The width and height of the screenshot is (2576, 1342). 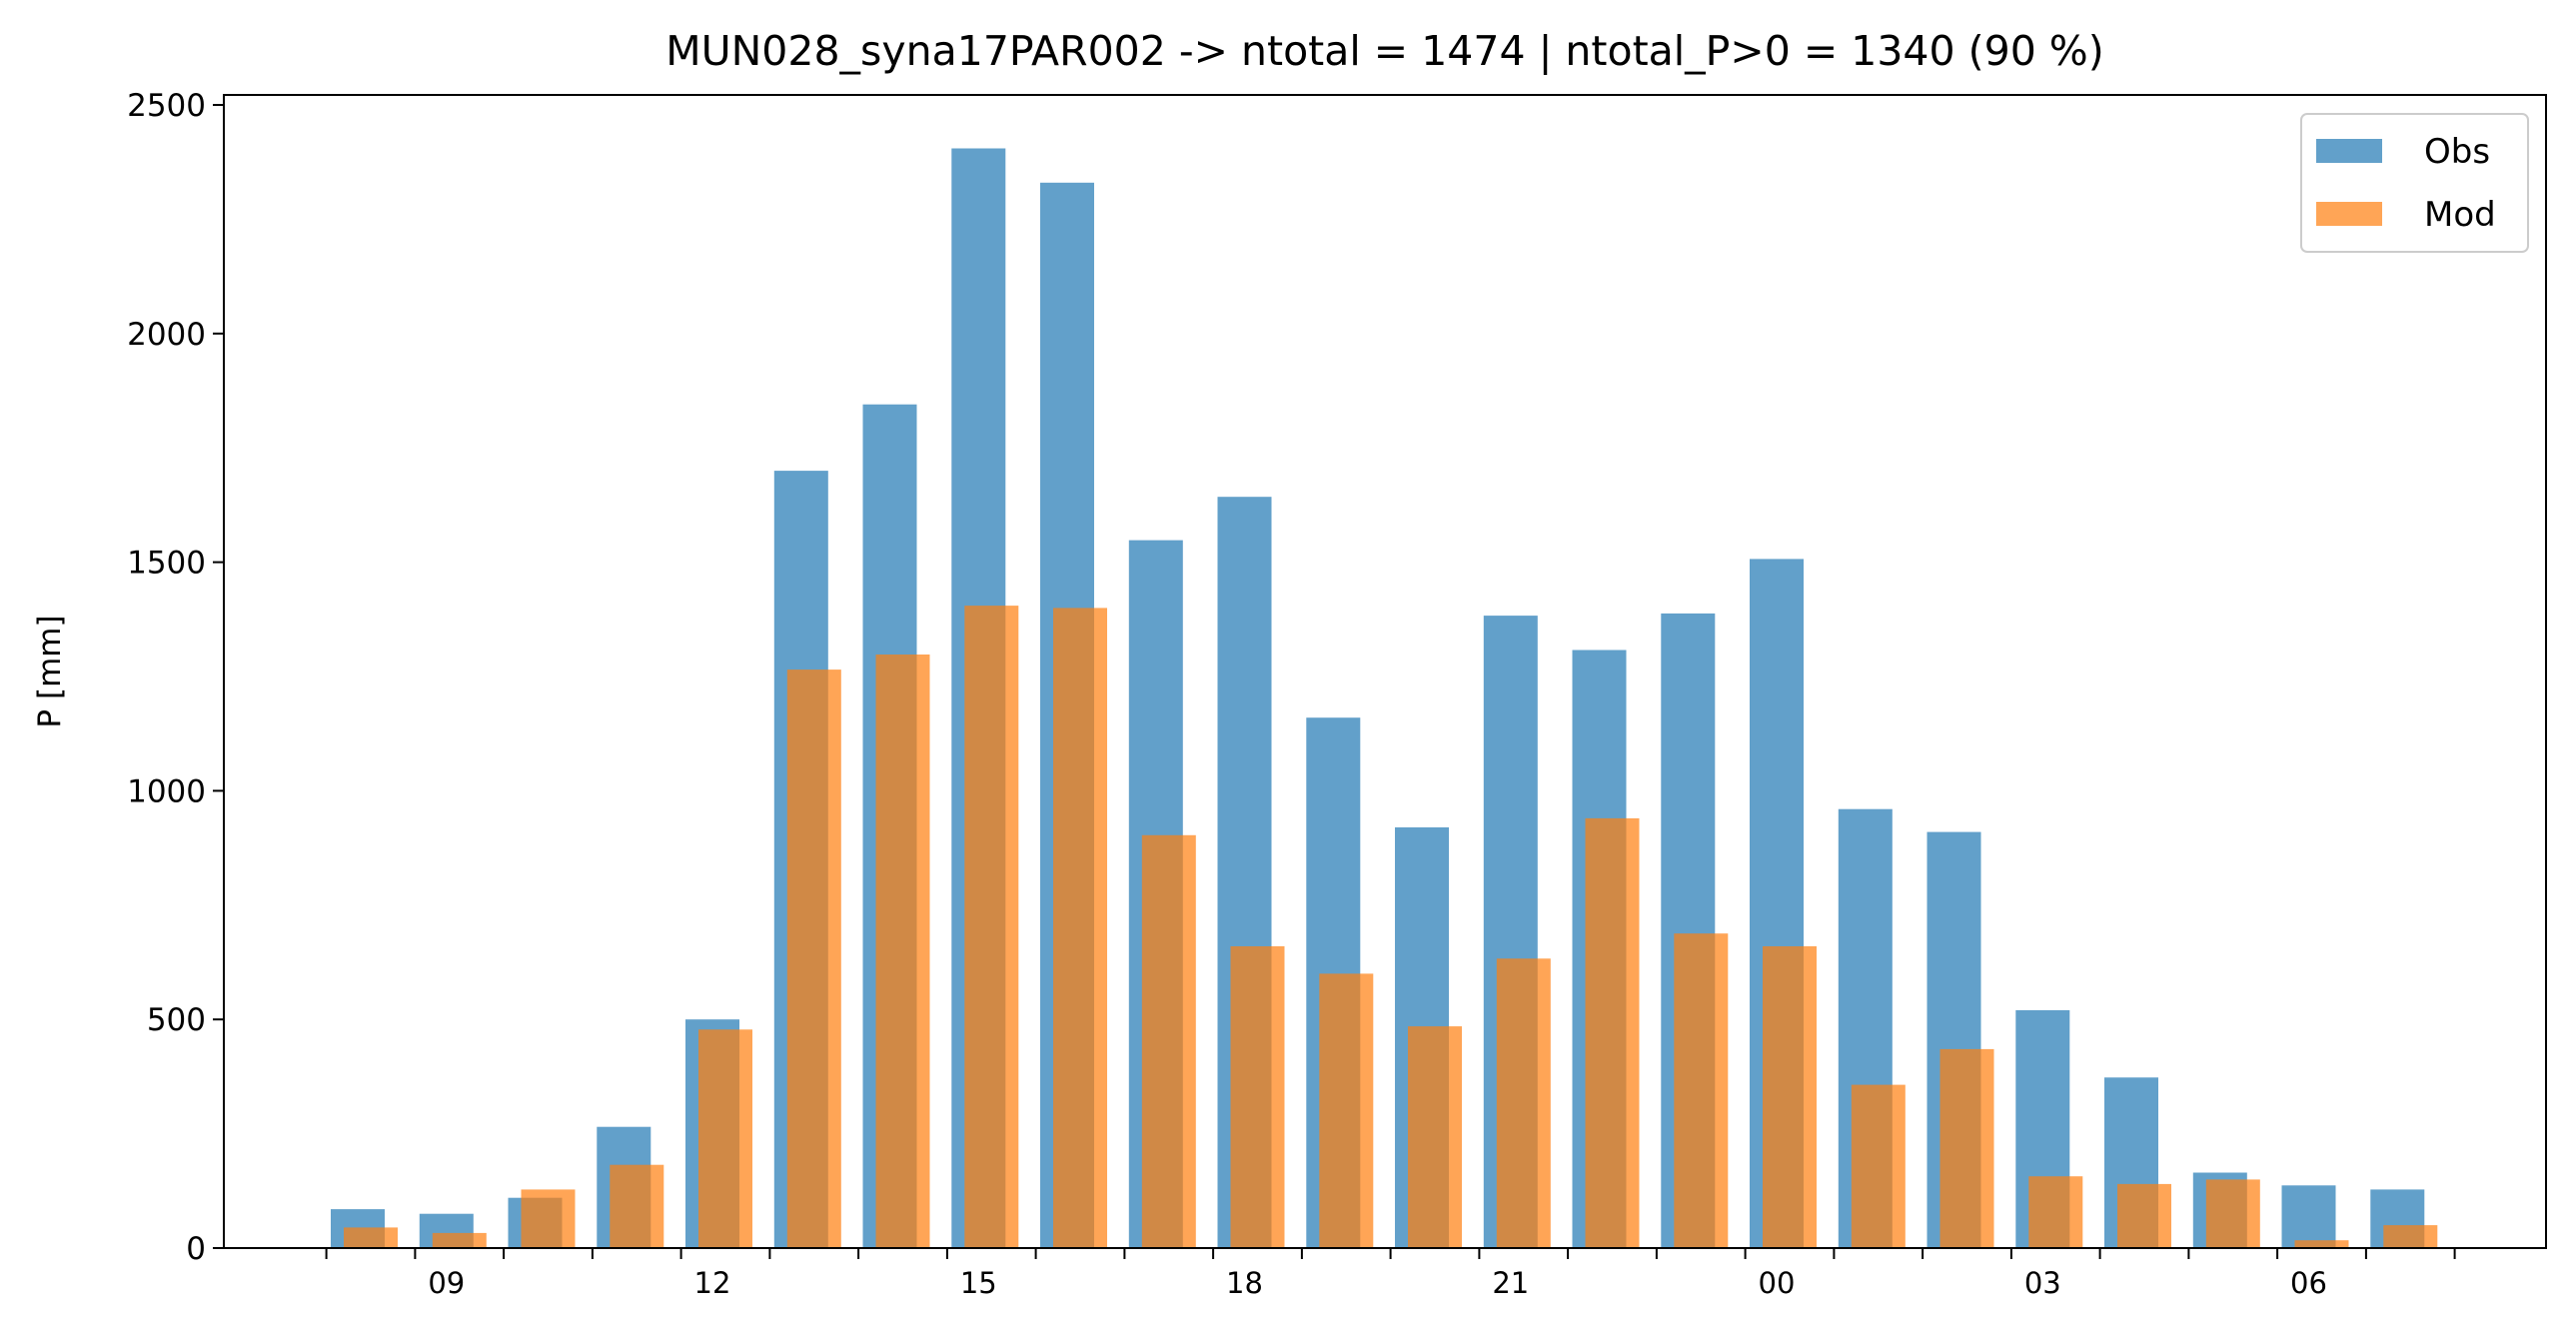 I want to click on x-tick-label-00: 00, so click(x=1777, y=1283).